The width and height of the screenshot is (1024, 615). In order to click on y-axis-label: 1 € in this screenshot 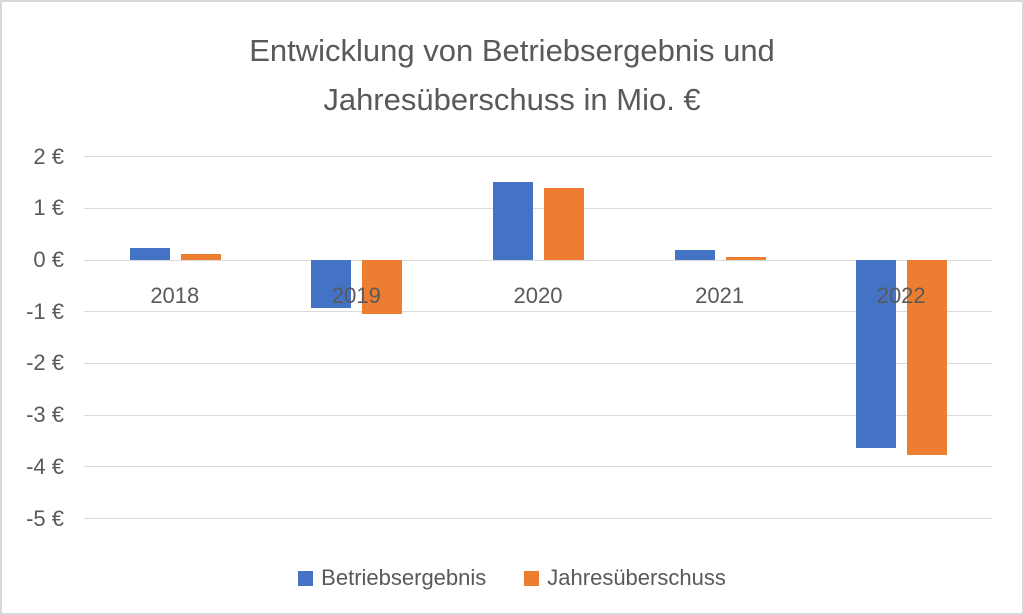, I will do `click(48, 208)`.